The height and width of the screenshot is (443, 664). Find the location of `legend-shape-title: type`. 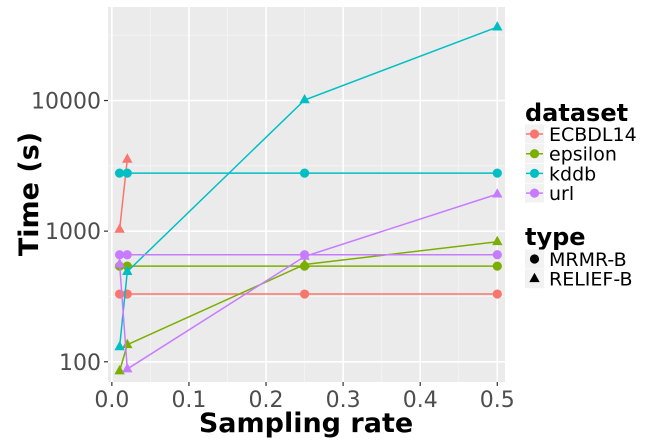

legend-shape-title: type is located at coordinates (555, 237).